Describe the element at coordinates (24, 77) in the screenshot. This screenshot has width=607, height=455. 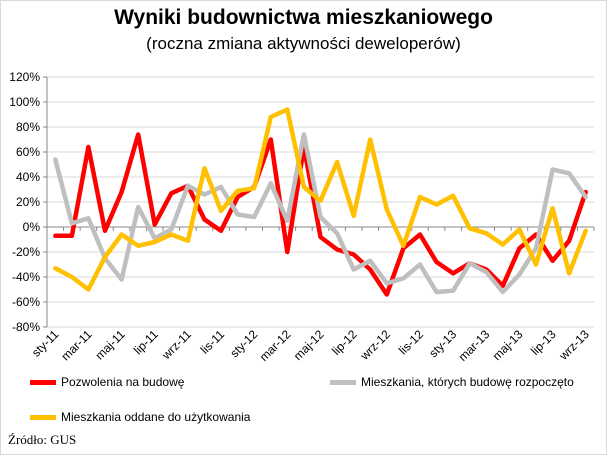
I see `y-tick-label: 120%` at that location.